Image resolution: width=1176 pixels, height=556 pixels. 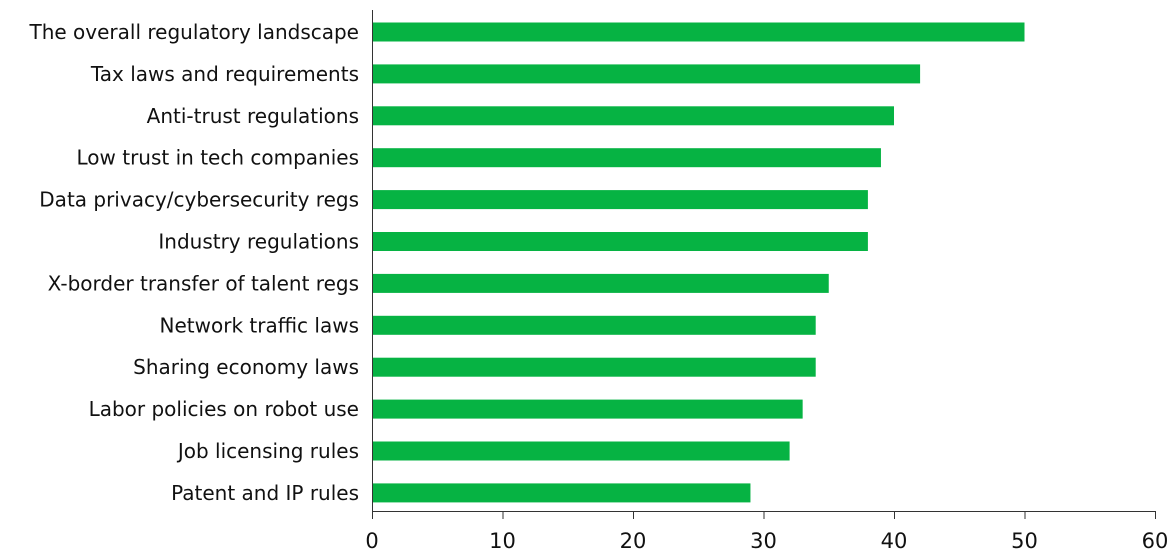 What do you see at coordinates (763, 541) in the screenshot?
I see `x-tick-label: 30` at bounding box center [763, 541].